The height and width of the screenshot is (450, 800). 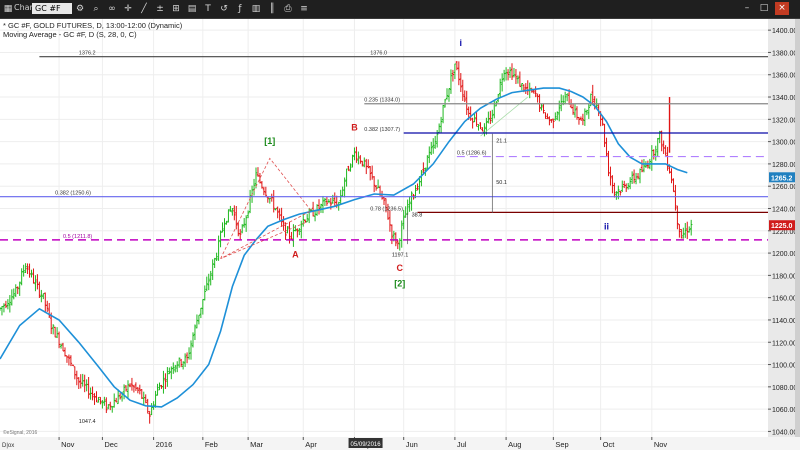 I want to click on menu-icon: ≡, so click(x=304, y=9).